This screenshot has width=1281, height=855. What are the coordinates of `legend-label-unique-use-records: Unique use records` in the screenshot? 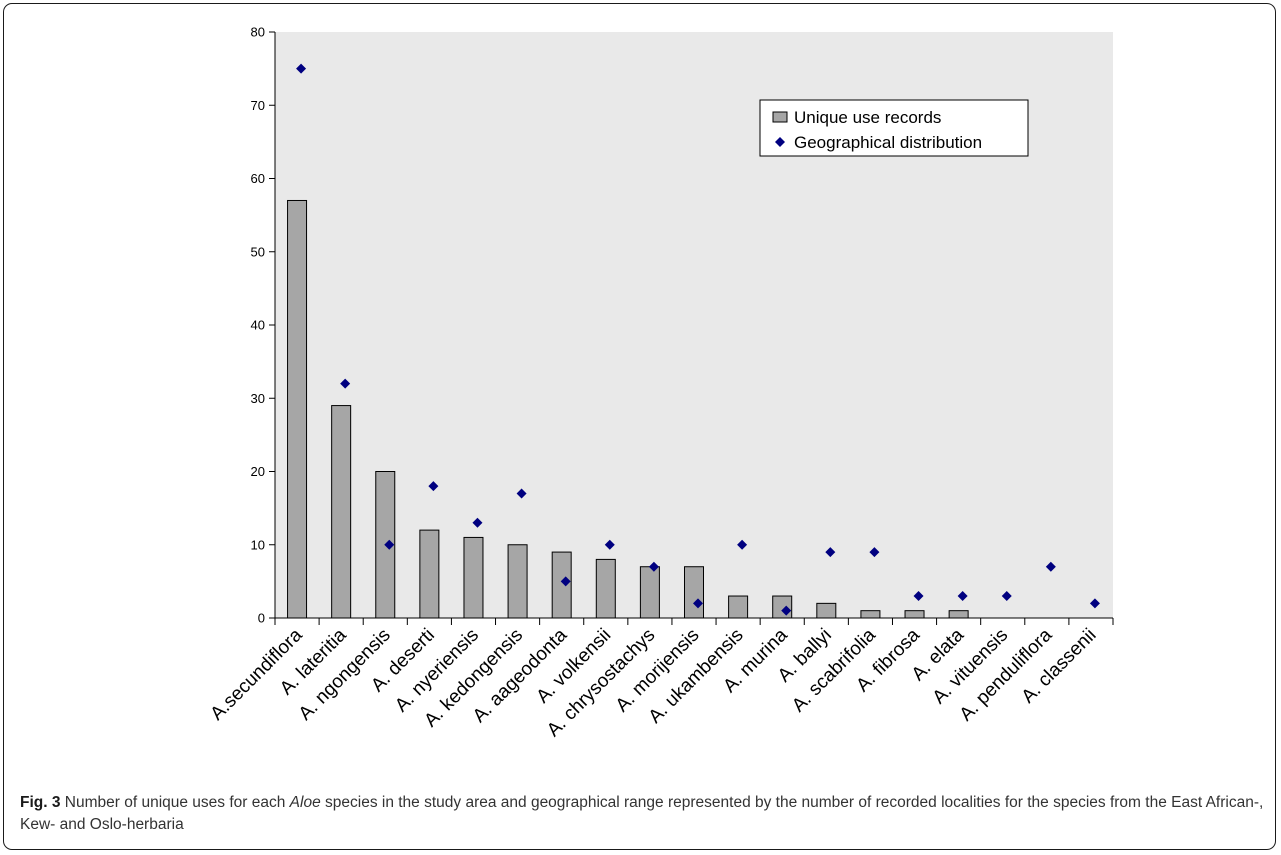 It's located at (867, 117).